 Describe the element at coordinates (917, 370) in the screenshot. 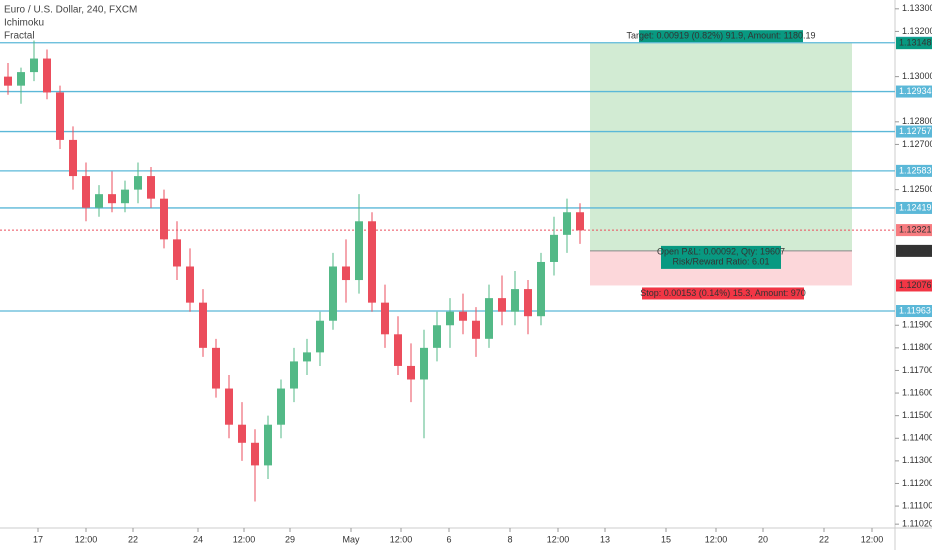

I see `y-tick-label: 1.11700` at that location.